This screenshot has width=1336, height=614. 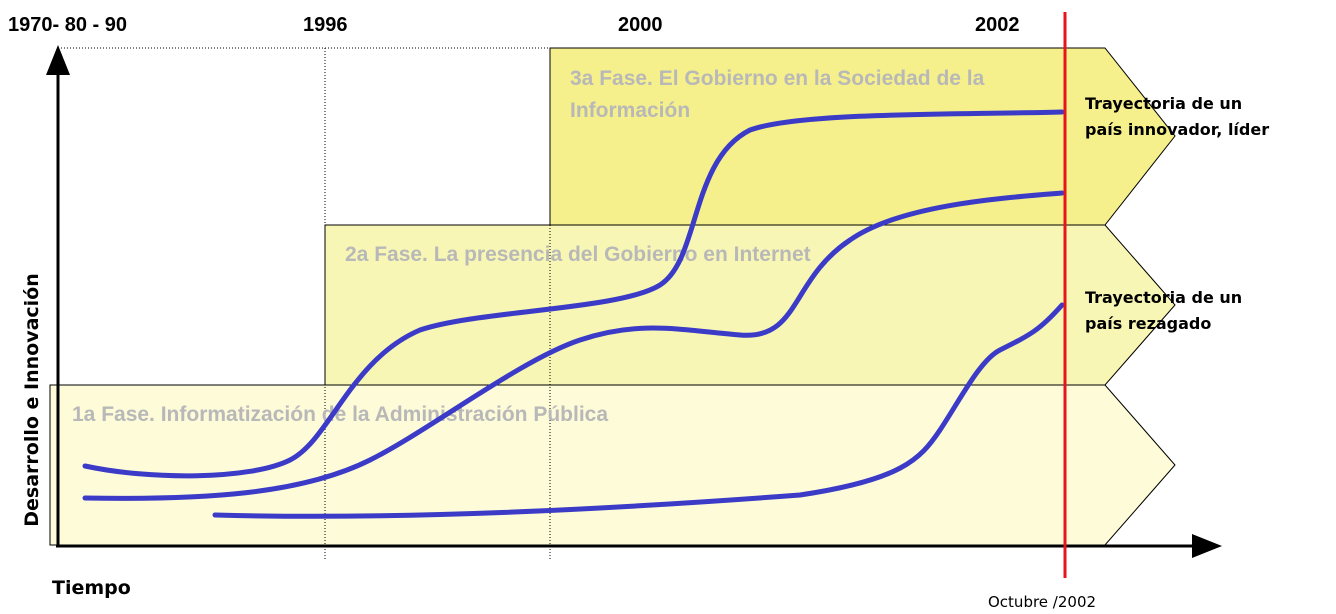 What do you see at coordinates (58, 60) in the screenshot?
I see `y-axis-arrow` at bounding box center [58, 60].